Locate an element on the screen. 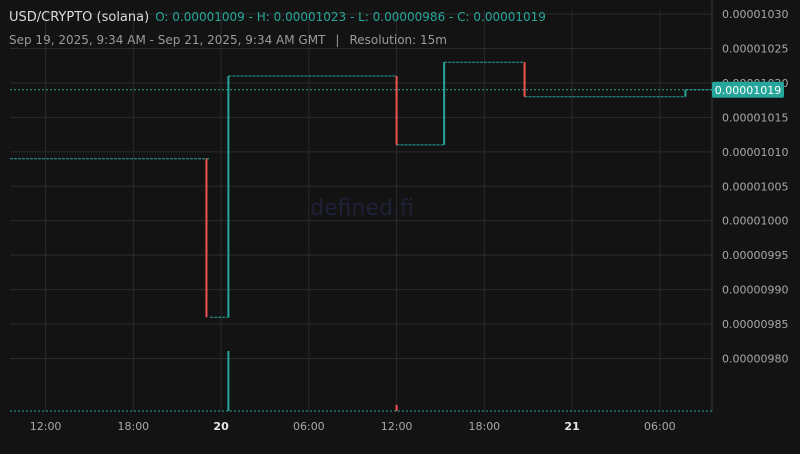 This screenshot has height=454, width=800. y-tick-label: 0.00000980 is located at coordinates (755, 359).